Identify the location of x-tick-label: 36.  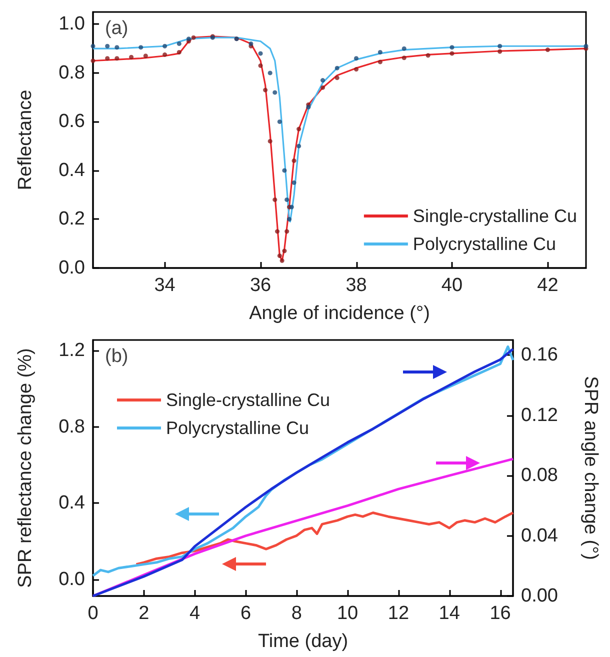
(261, 285).